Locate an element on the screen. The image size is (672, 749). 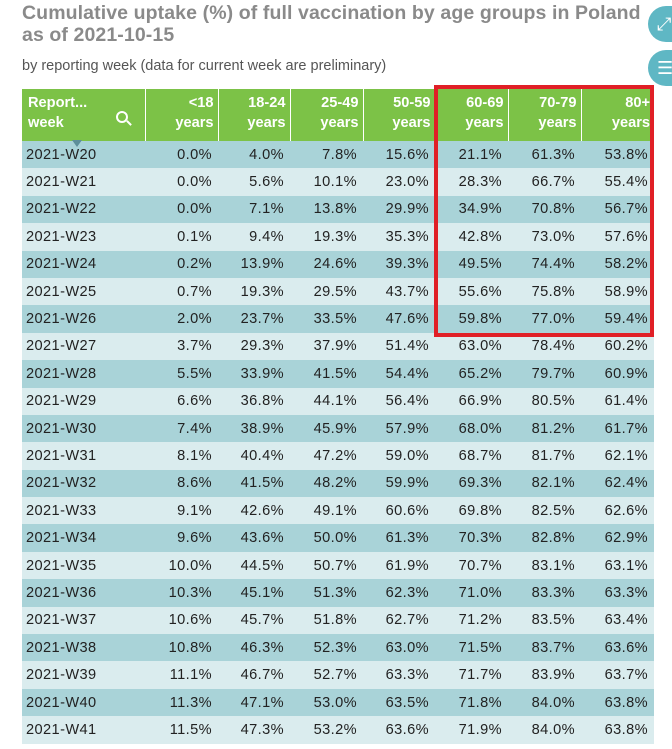
value-cell: 61.3% is located at coordinates (544, 155).